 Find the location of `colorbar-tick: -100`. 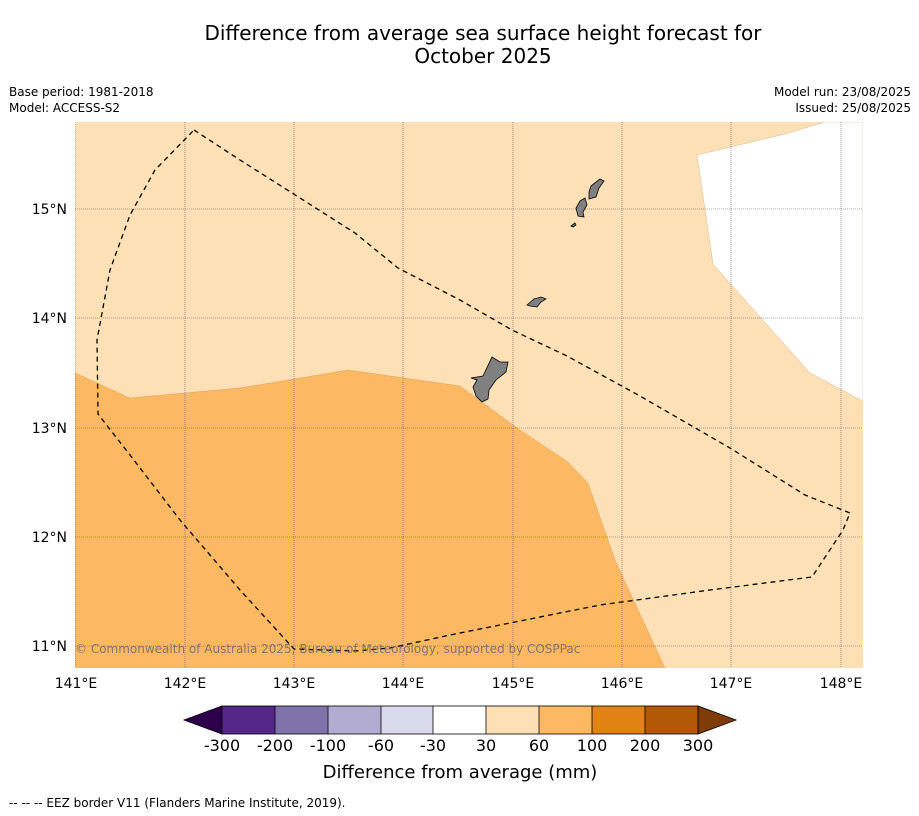

colorbar-tick: -100 is located at coordinates (328, 745).